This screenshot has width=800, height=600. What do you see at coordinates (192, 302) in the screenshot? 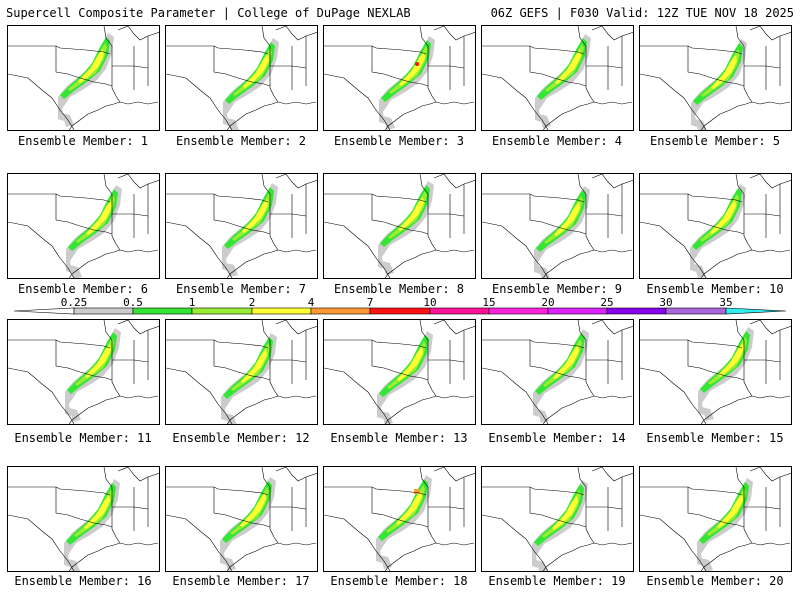
I see `colorbar-tick-label: 1` at bounding box center [192, 302].